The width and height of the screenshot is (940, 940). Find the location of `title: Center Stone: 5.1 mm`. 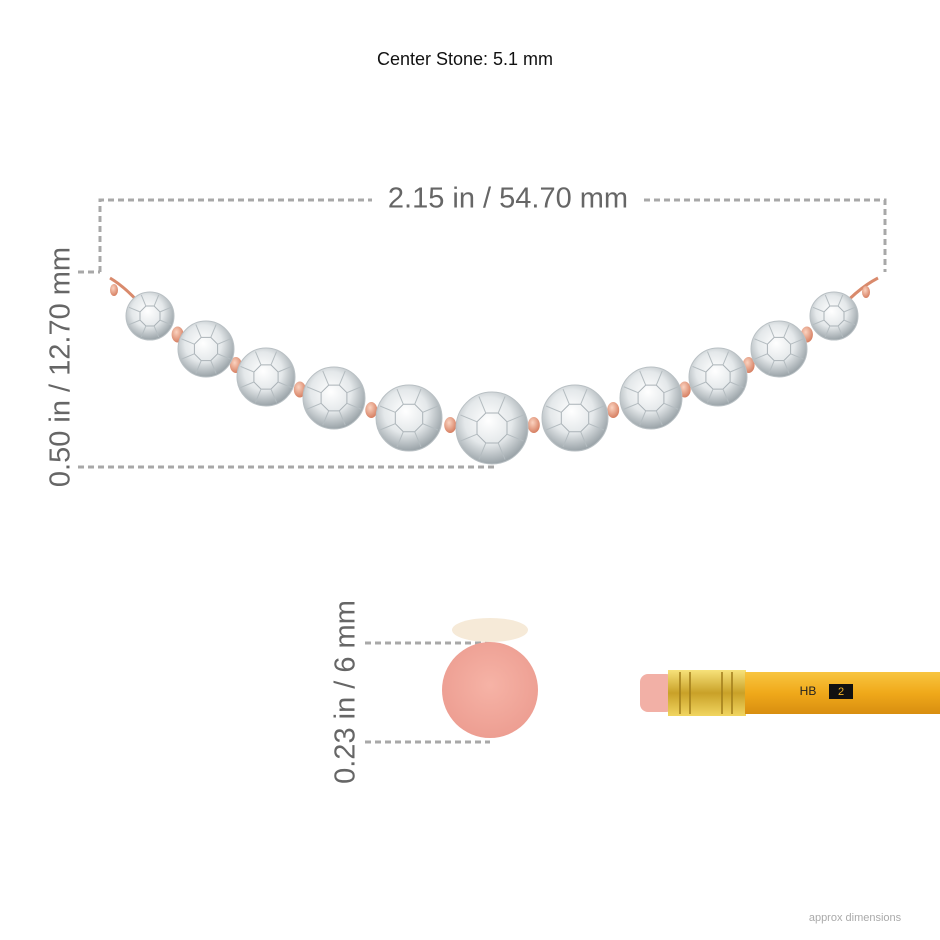

title: Center Stone: 5.1 mm is located at coordinates (465, 59).